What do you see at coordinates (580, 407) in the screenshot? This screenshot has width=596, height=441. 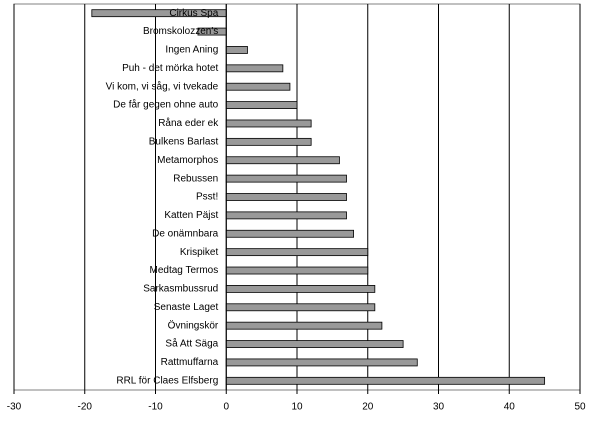 I see `x-tick-label: 50` at bounding box center [580, 407].